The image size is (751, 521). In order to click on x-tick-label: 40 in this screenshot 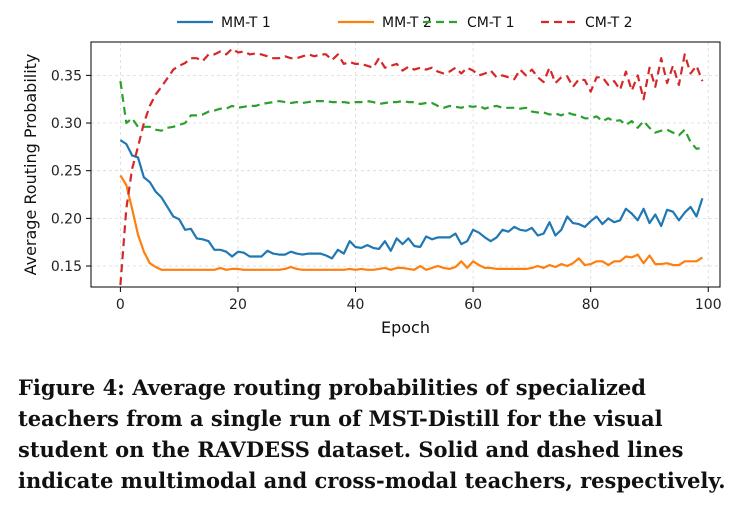, I will do `click(356, 305)`.